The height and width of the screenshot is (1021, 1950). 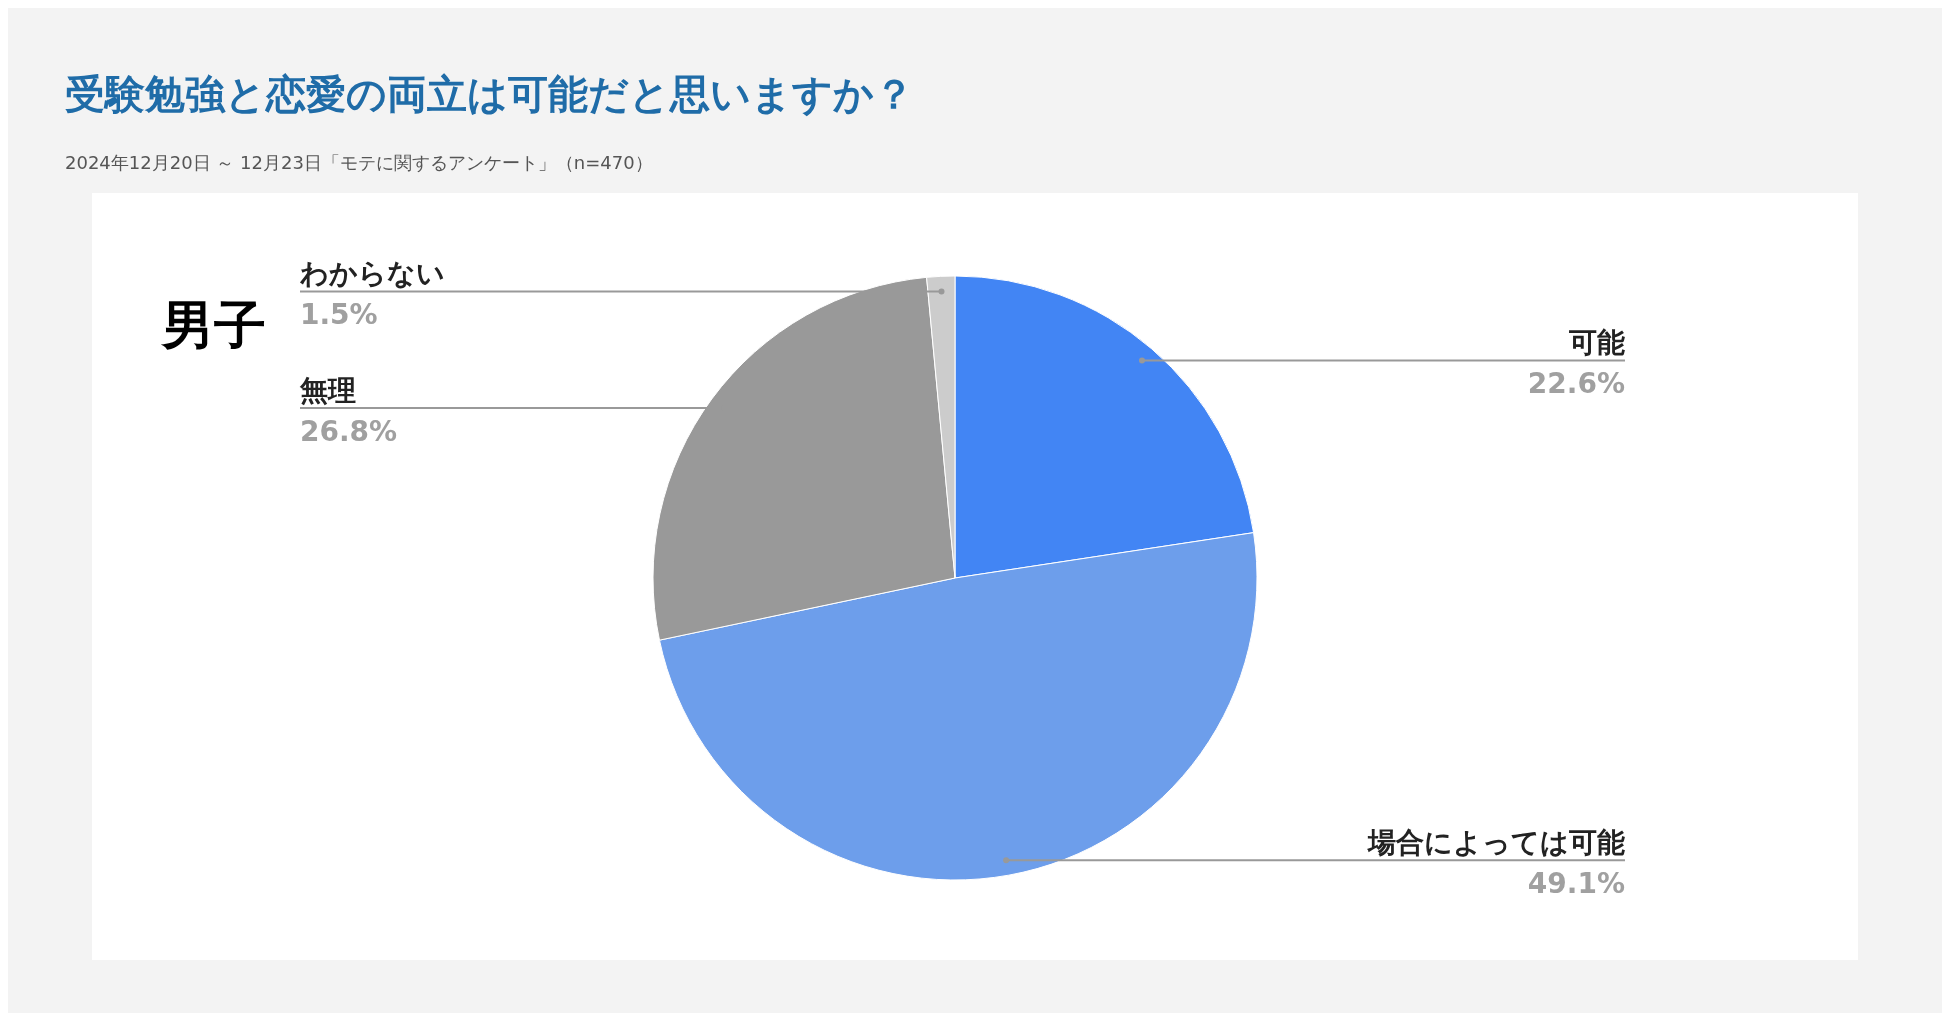 What do you see at coordinates (1596, 343) in the screenshot?
I see `slice-label: 可能` at bounding box center [1596, 343].